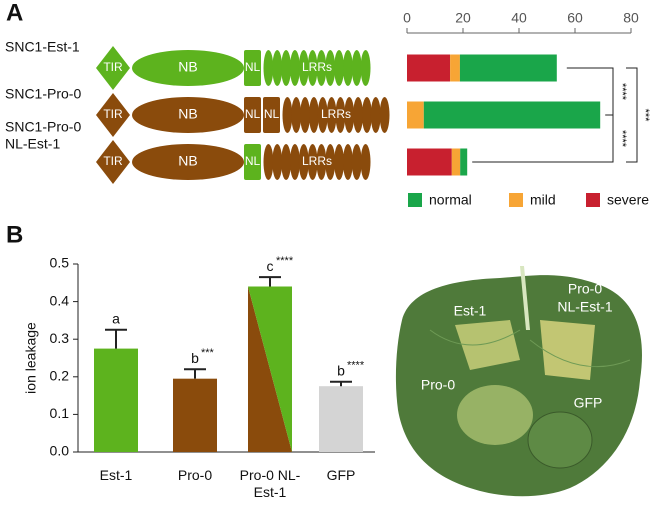 This screenshot has height=507, width=650. What do you see at coordinates (116, 319) in the screenshot?
I see `significance-letter: a` at bounding box center [116, 319].